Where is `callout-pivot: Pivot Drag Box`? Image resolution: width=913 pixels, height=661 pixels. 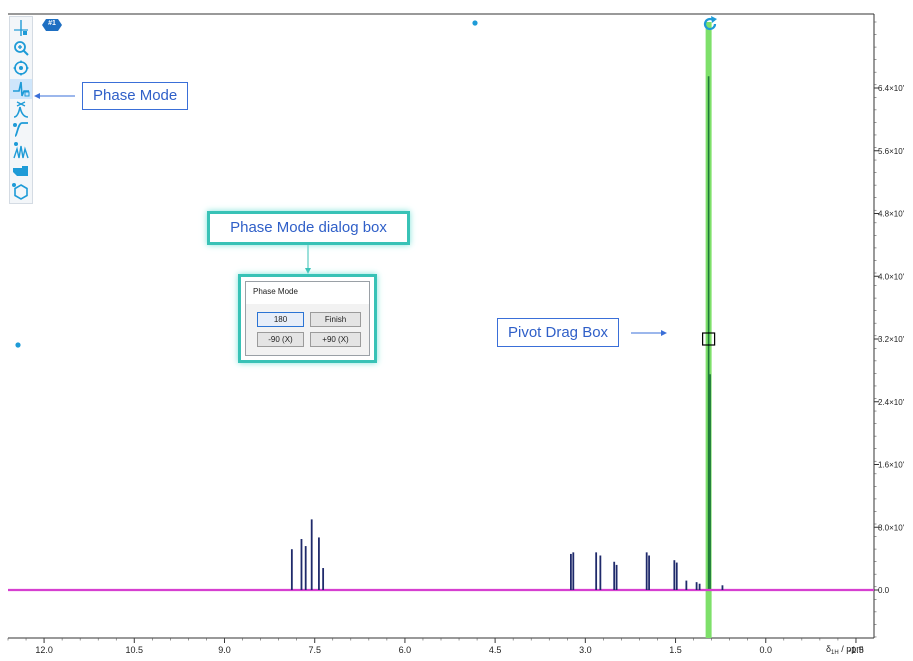
callout-pivot: Pivot Drag Box is located at coordinates (558, 332).